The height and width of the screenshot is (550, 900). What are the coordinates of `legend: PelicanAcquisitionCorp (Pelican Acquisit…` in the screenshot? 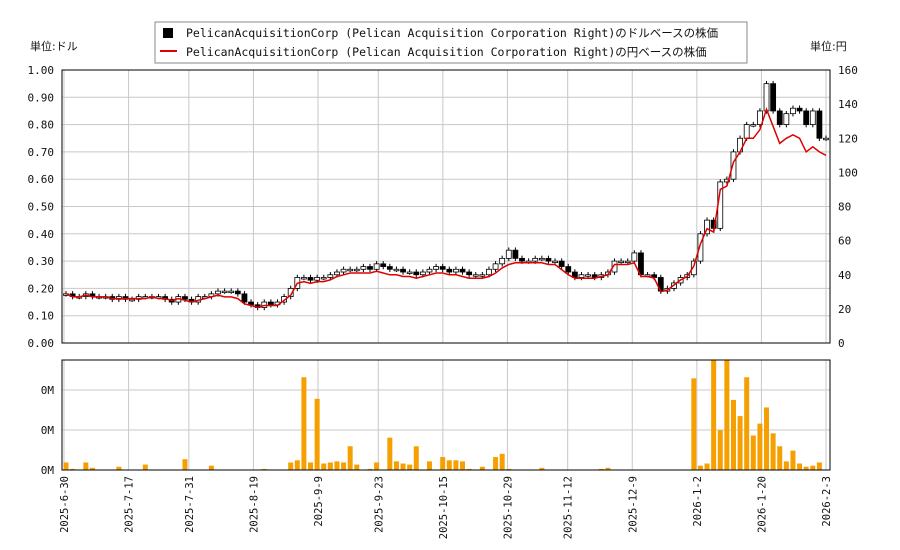 It's located at (451, 42).